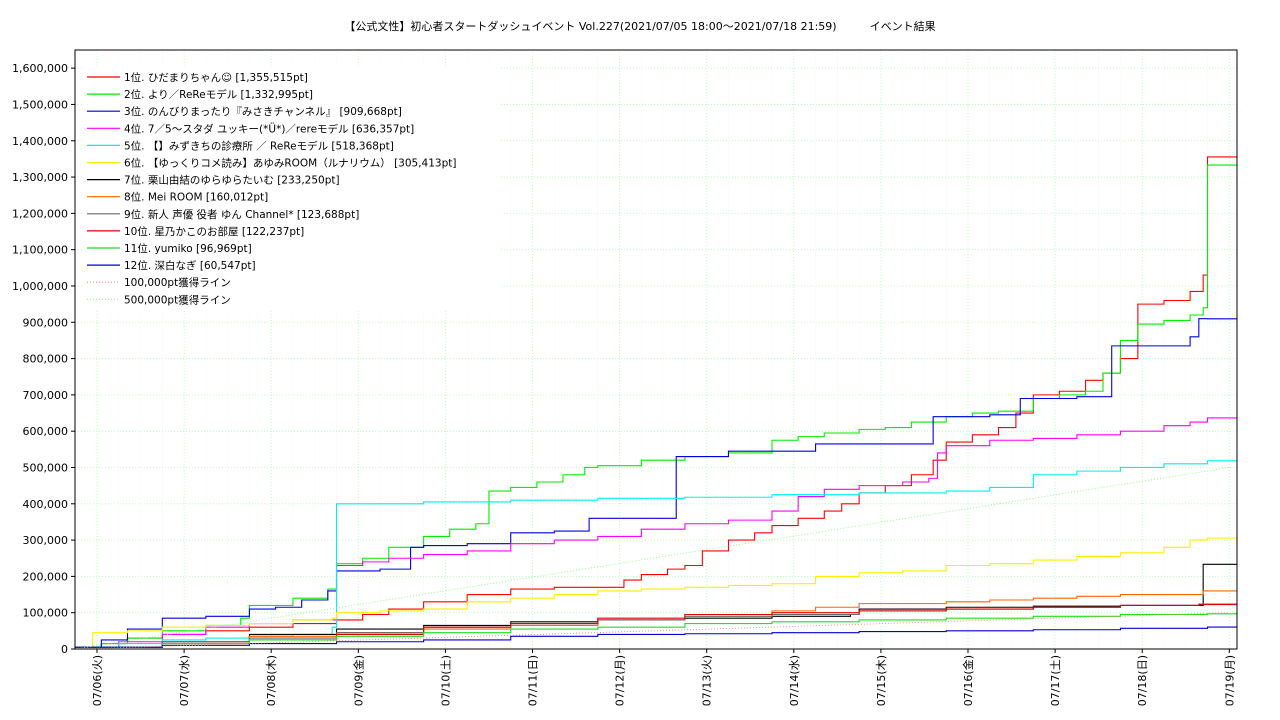  Describe the element at coordinates (232, 180) in the screenshot. I see `legend-entry: 7位. 栗山由結のゆらゆらたいむ [233,250pt]` at that location.